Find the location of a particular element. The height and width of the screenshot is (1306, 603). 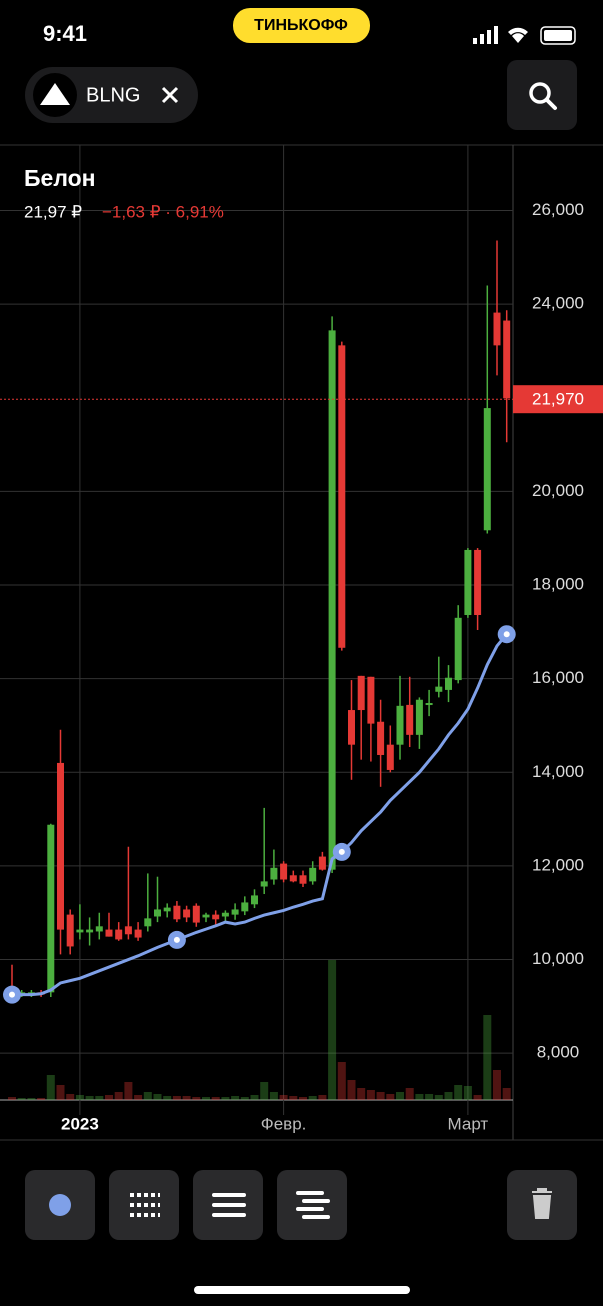

y-tick-label: 24,000 is located at coordinates (558, 303).